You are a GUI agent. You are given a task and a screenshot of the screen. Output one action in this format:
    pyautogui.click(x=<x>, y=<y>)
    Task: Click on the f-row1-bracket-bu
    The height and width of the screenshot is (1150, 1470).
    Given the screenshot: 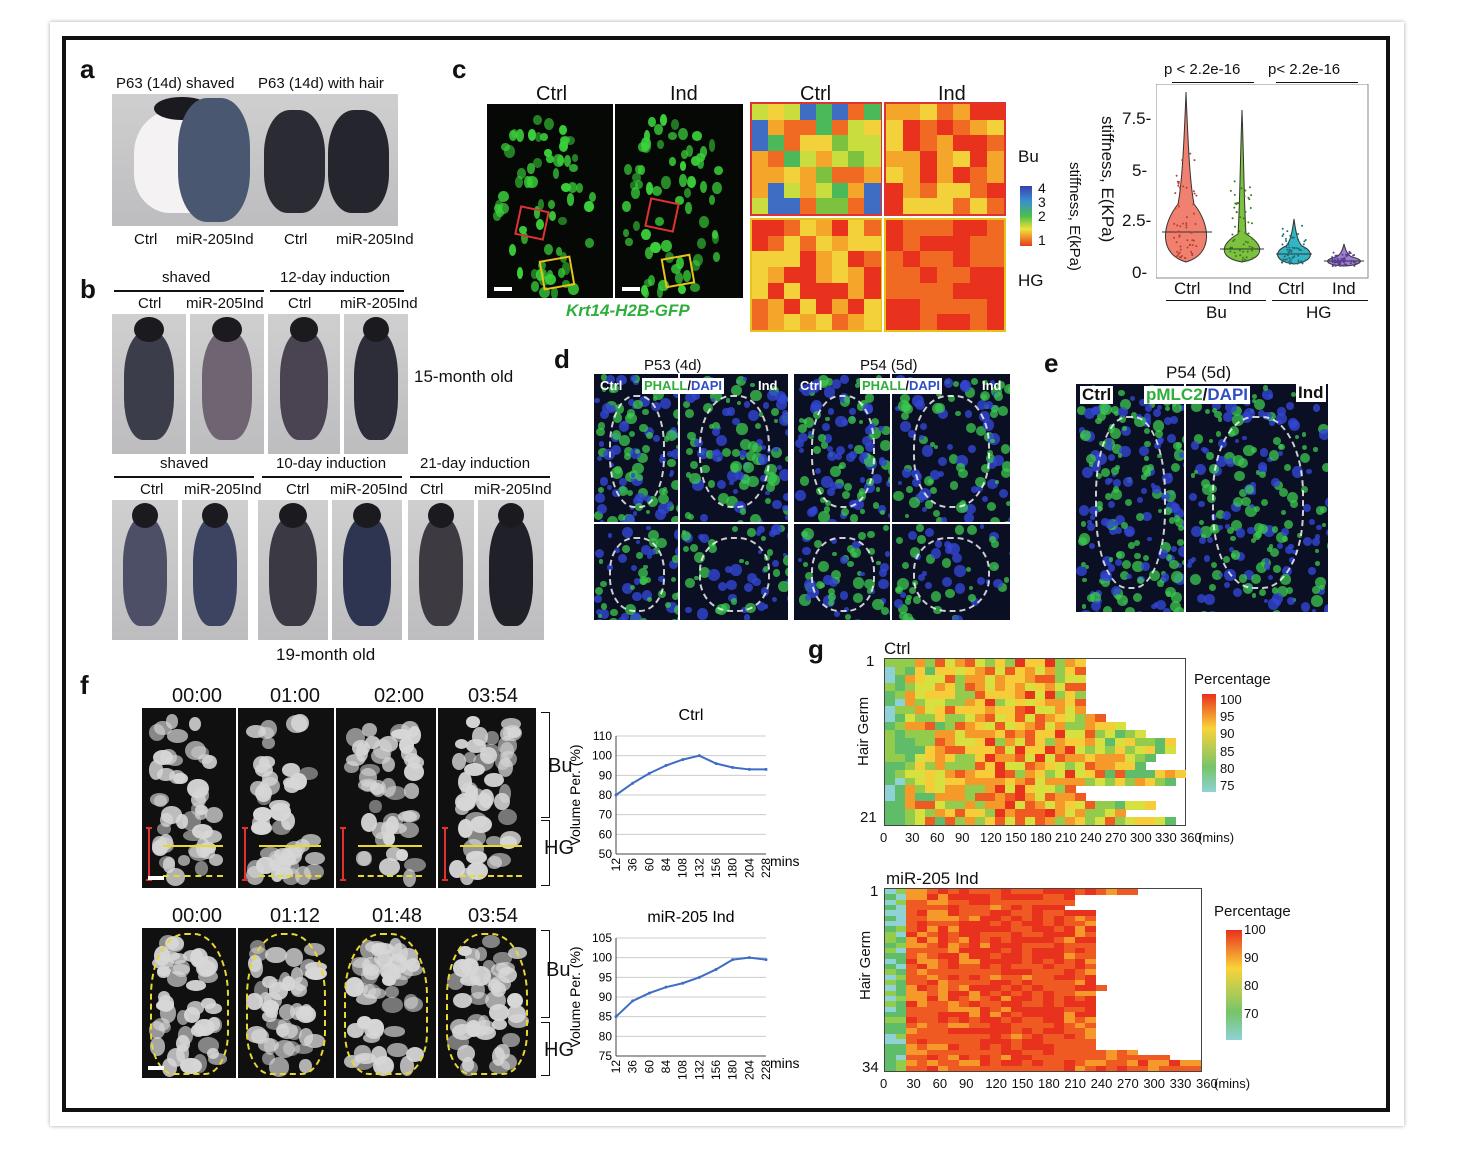 What is the action you would take?
    pyautogui.click(x=545, y=765)
    